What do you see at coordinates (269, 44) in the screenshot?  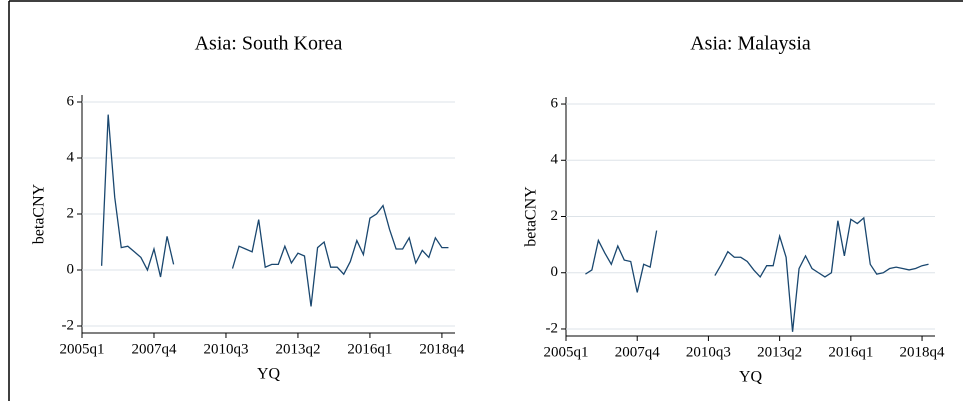 I see `chart-title: Asia: South Korea` at bounding box center [269, 44].